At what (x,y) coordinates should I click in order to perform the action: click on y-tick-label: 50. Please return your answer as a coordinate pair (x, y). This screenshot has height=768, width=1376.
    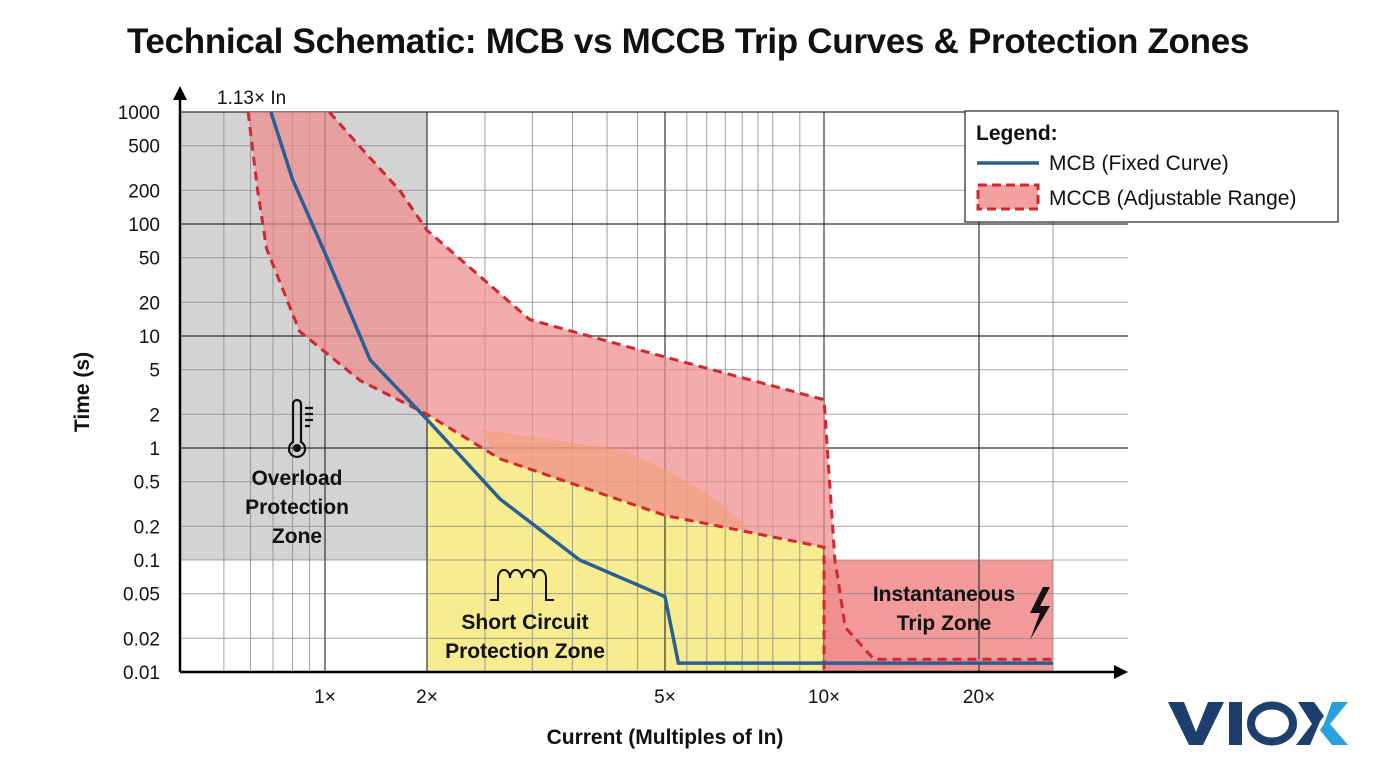
    Looking at the image, I should click on (149, 259).